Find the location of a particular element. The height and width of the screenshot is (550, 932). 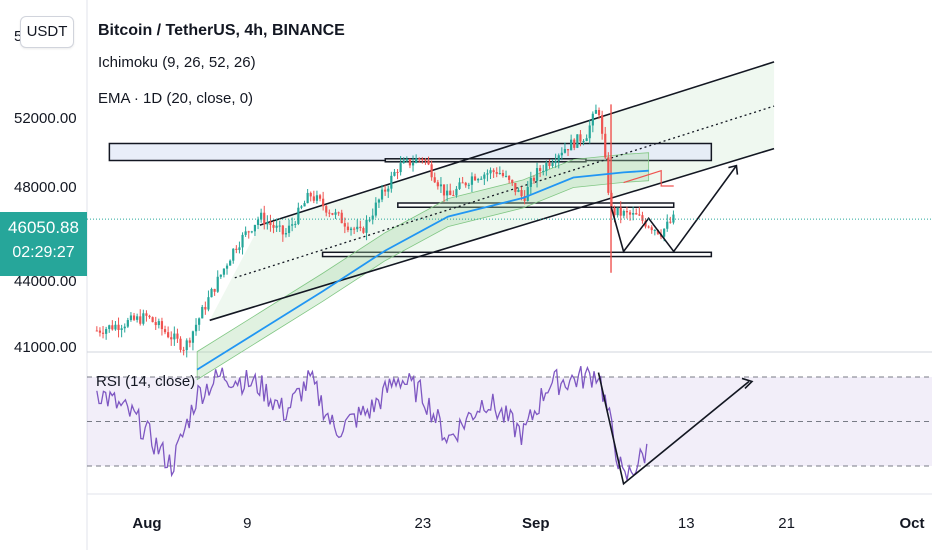

x-tick-label-1: 9 is located at coordinates (247, 523).